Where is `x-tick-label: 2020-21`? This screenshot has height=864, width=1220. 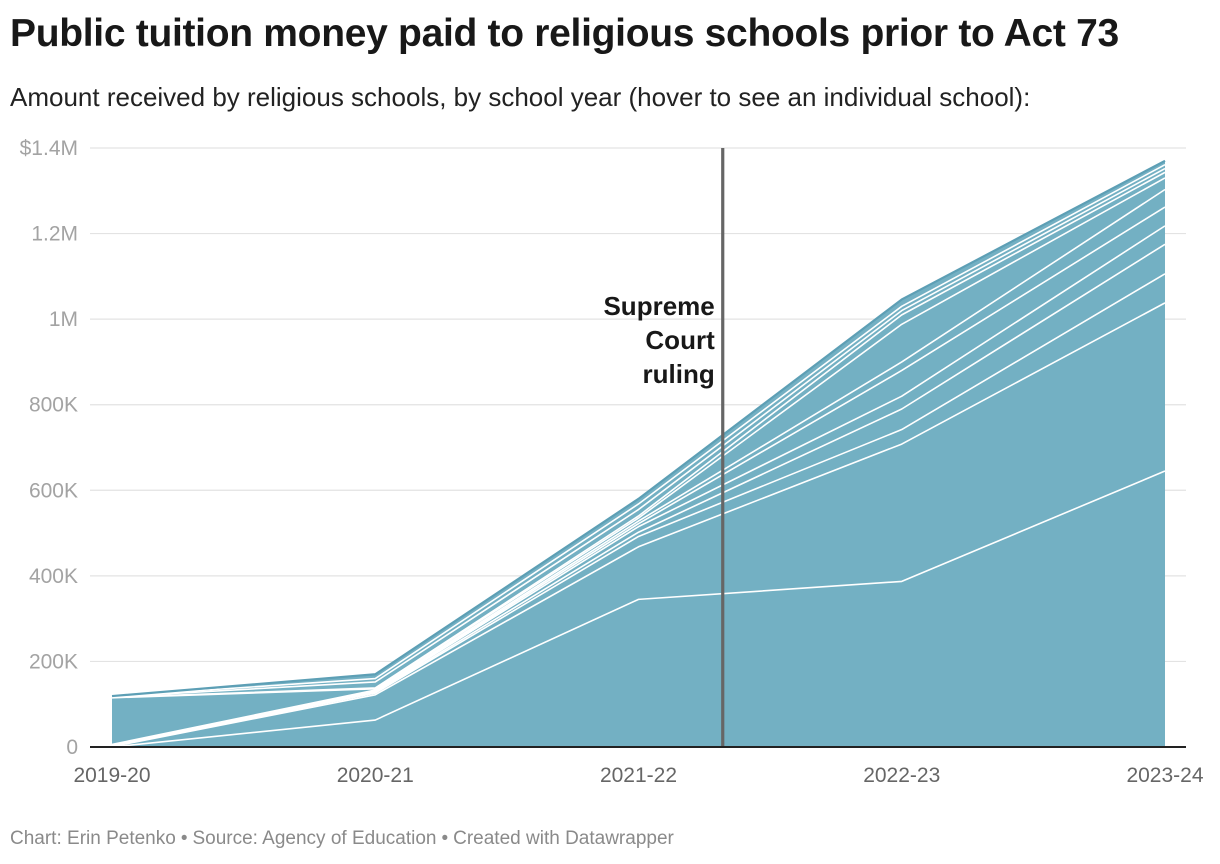 x-tick-label: 2020-21 is located at coordinates (375, 775).